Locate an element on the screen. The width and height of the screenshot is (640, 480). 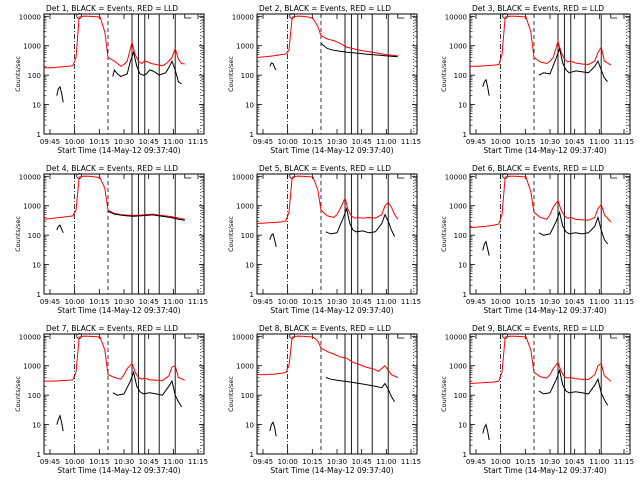
plot-title: Det 7, BLACK = Events, RED = LLD is located at coordinates (112, 328).